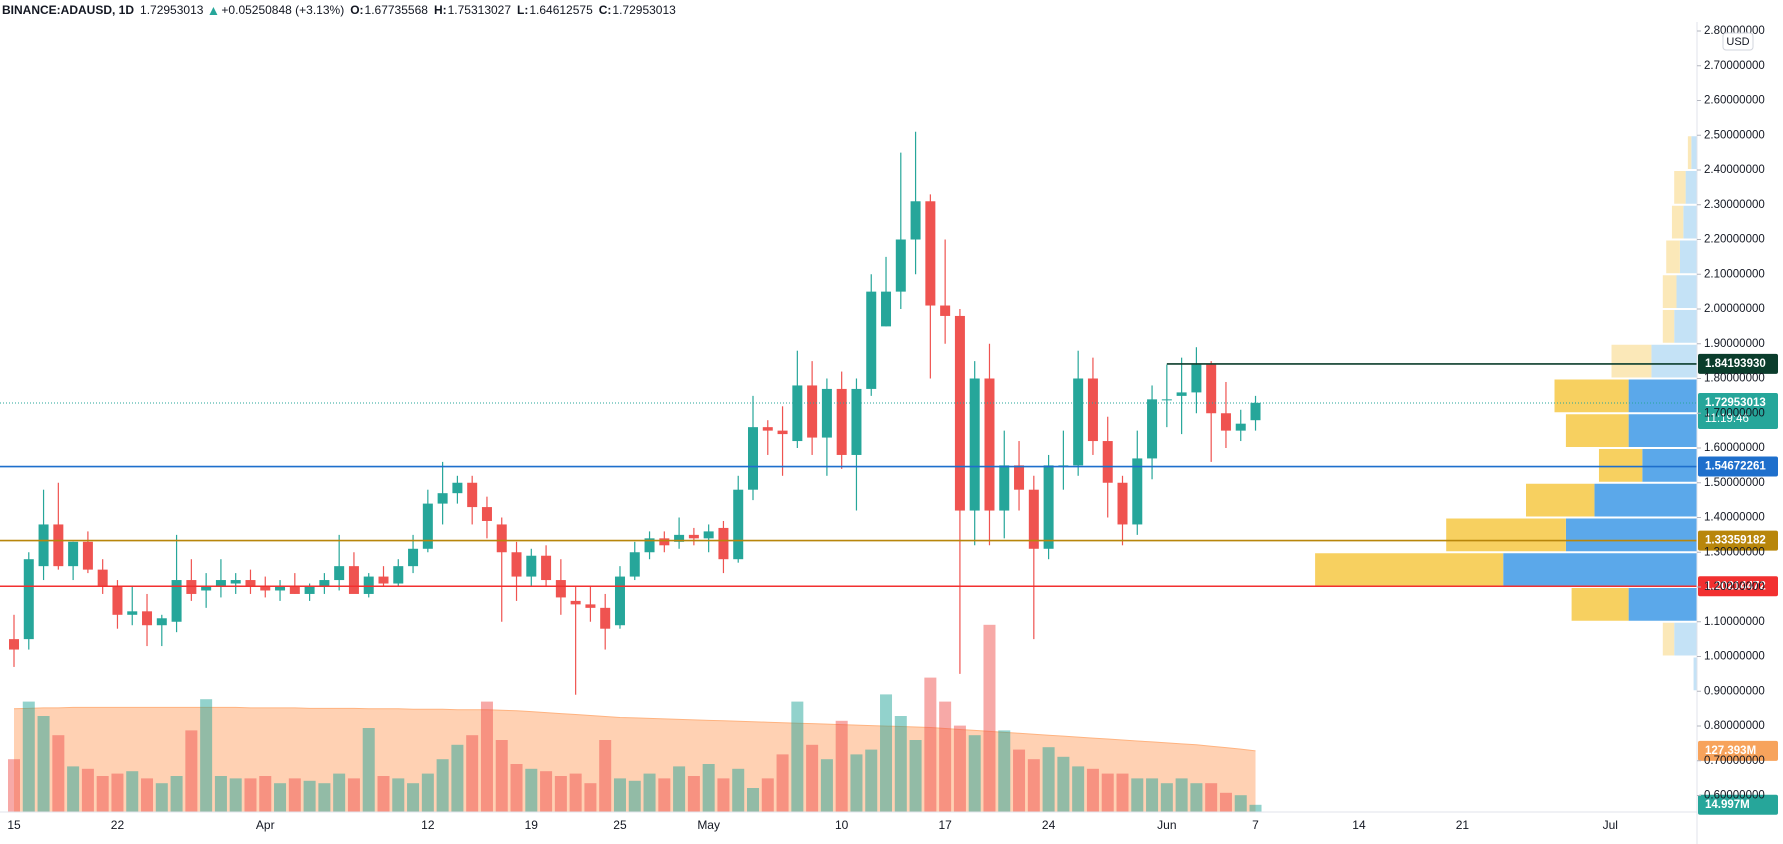 Image resolution: width=1783 pixels, height=844 pixels. Describe the element at coordinates (1506, 413) in the screenshot. I see `volume-profile` at that location.